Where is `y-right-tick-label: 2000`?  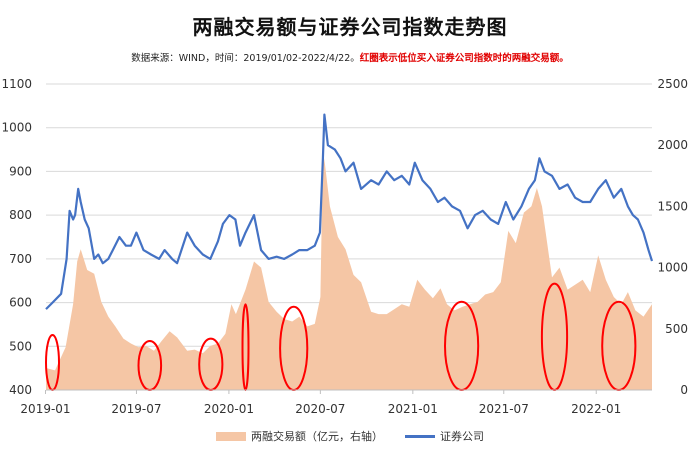
y-right-tick-label: 2000 is located at coordinates (672, 145).